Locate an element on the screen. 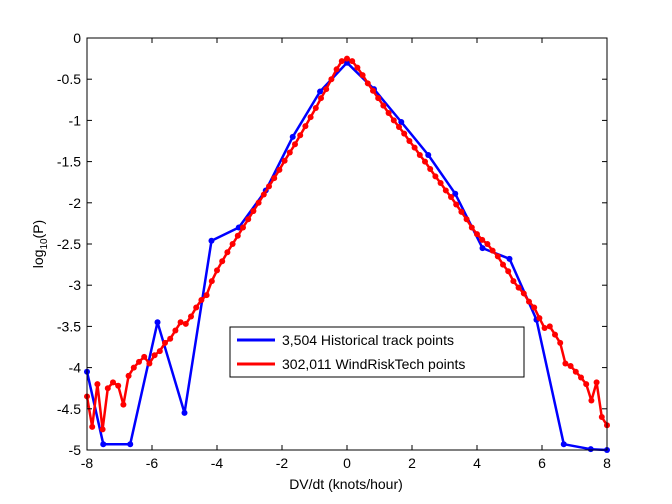  y-tick-label: -4.5 is located at coordinates (69, 409).